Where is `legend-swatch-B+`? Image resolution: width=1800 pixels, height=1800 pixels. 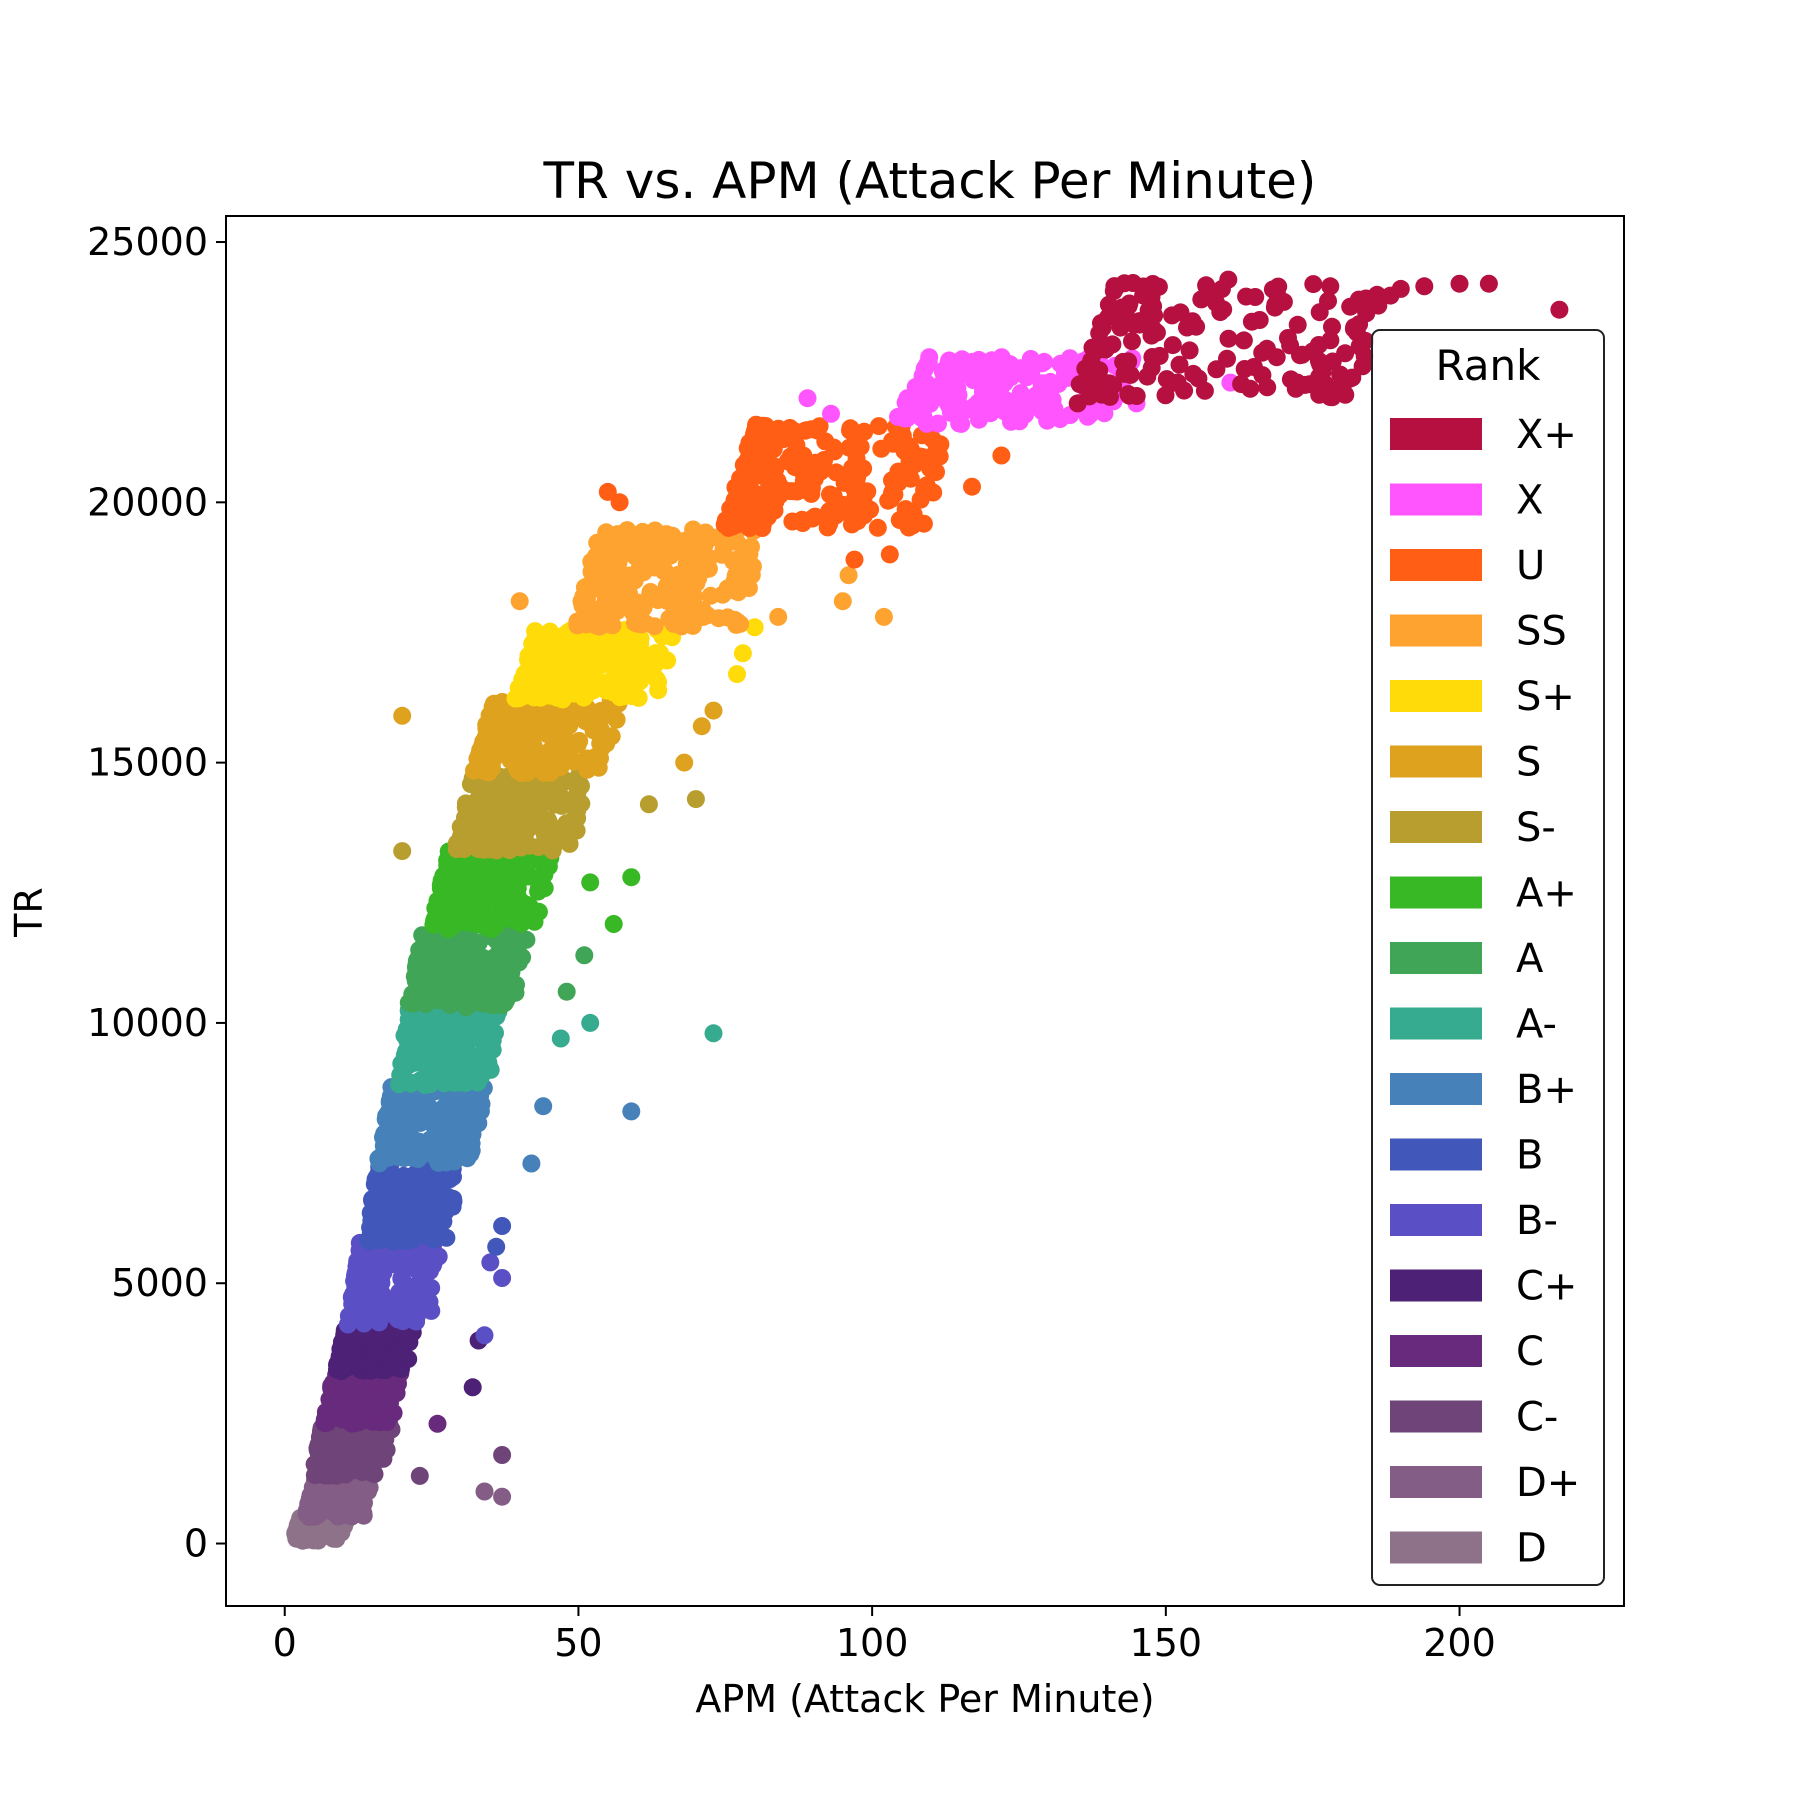
legend-swatch-B+ is located at coordinates (1436, 1089).